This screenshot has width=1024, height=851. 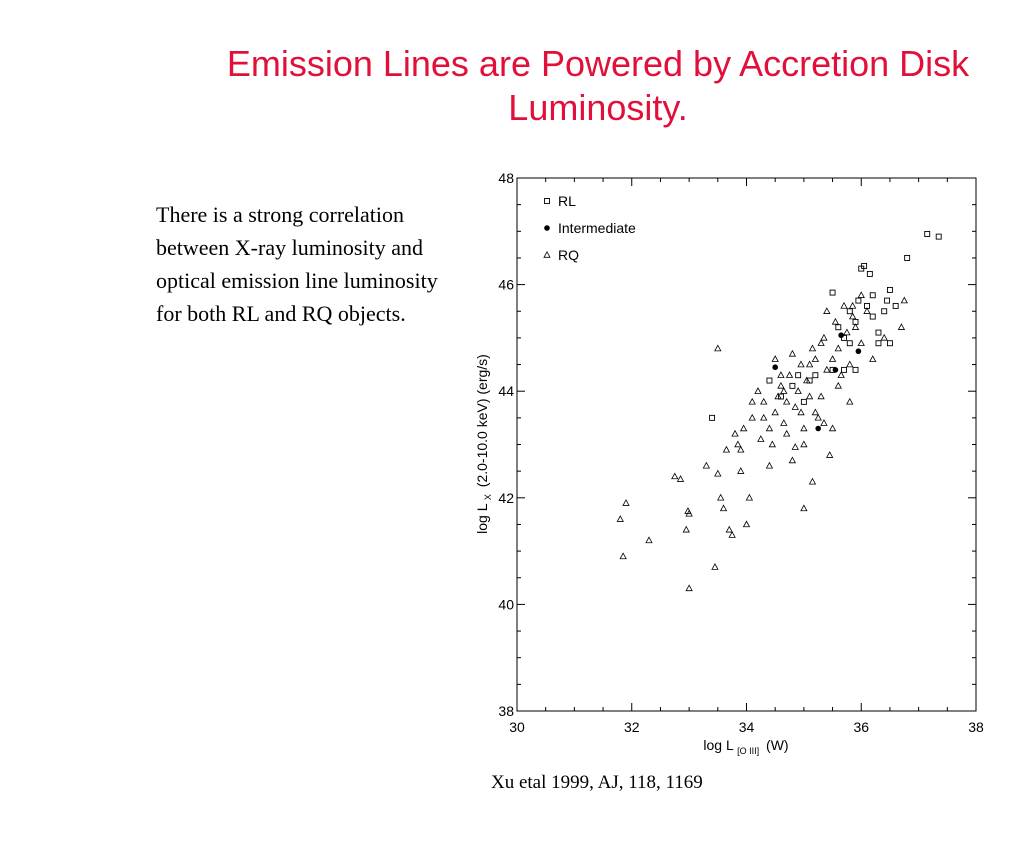 I want to click on legend-label-rq: RQ, so click(x=568, y=255).